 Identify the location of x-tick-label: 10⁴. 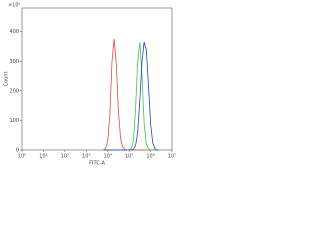
(108, 157).